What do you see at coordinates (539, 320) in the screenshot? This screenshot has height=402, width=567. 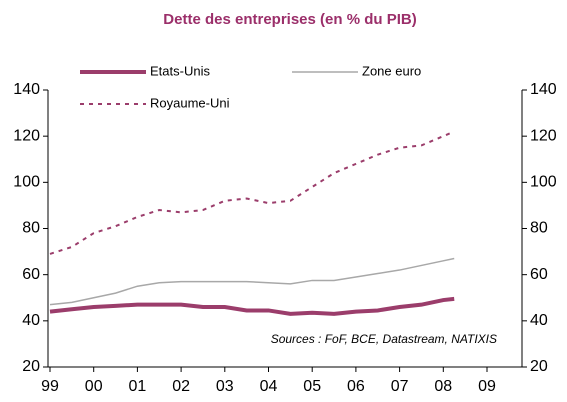 I see `y2-tick-label: 40` at bounding box center [539, 320].